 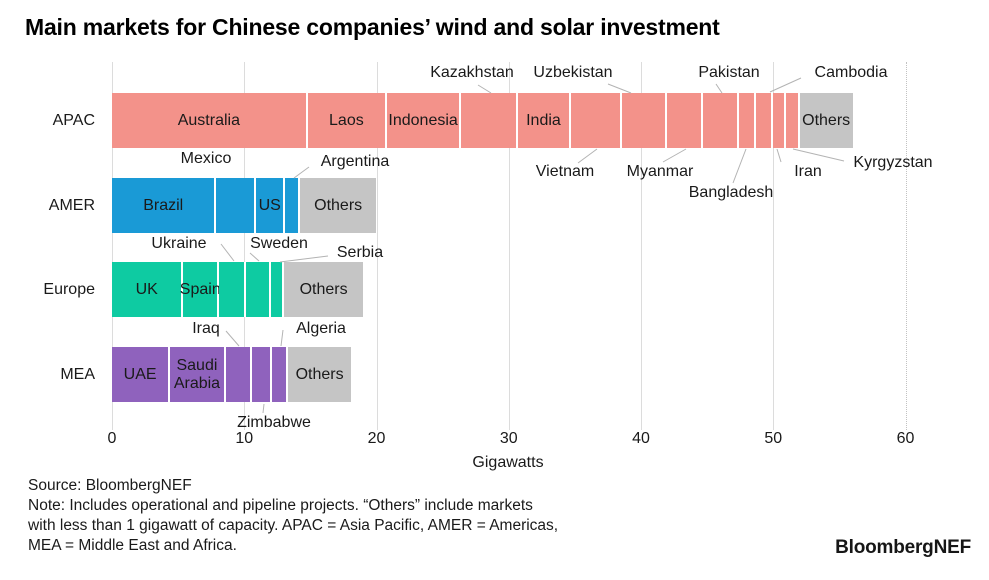 What do you see at coordinates (472, 72) in the screenshot?
I see `callout-label-kazakhstan: Kazakhstan` at bounding box center [472, 72].